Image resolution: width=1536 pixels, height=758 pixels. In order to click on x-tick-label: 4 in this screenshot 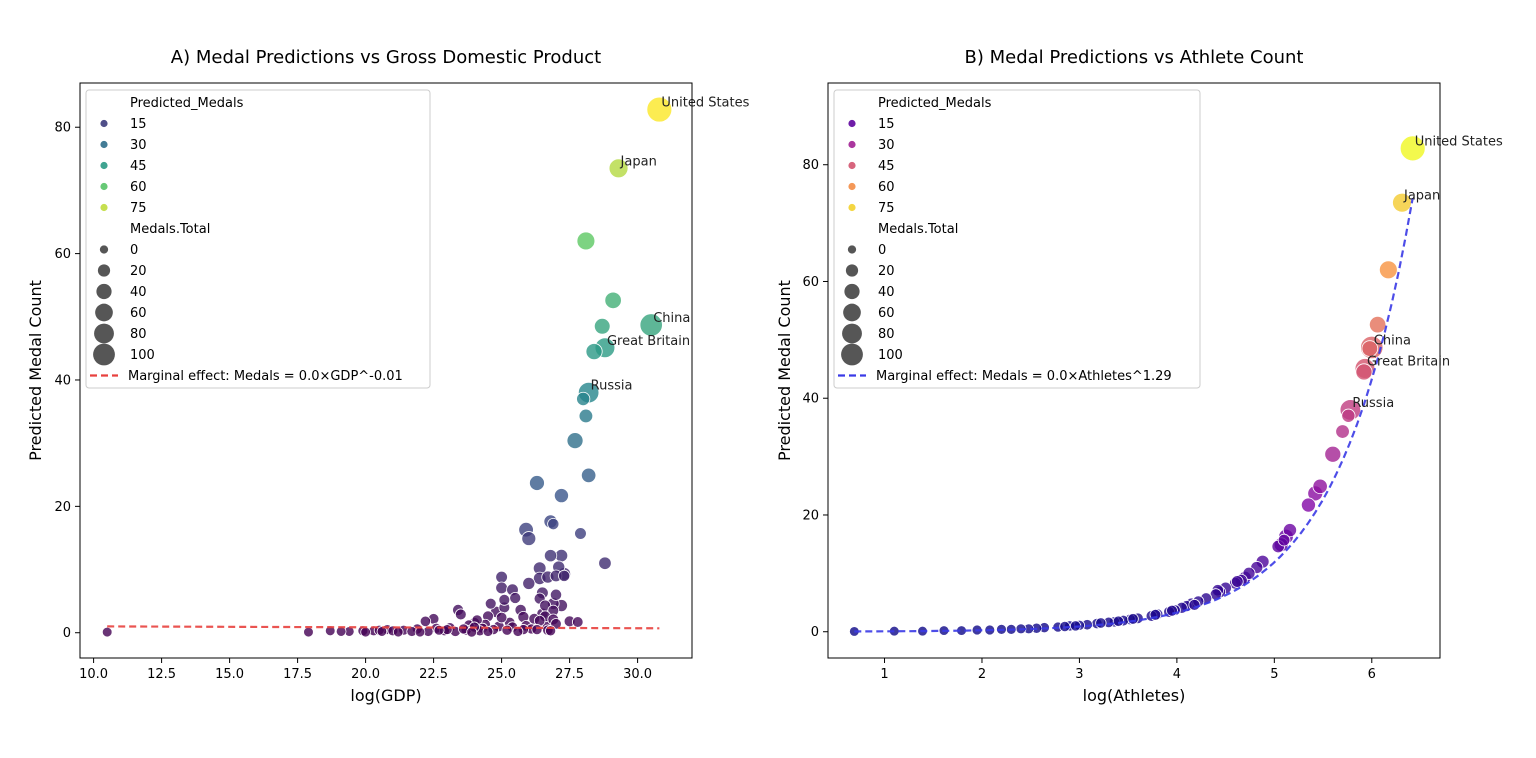, I will do `click(1177, 674)`.